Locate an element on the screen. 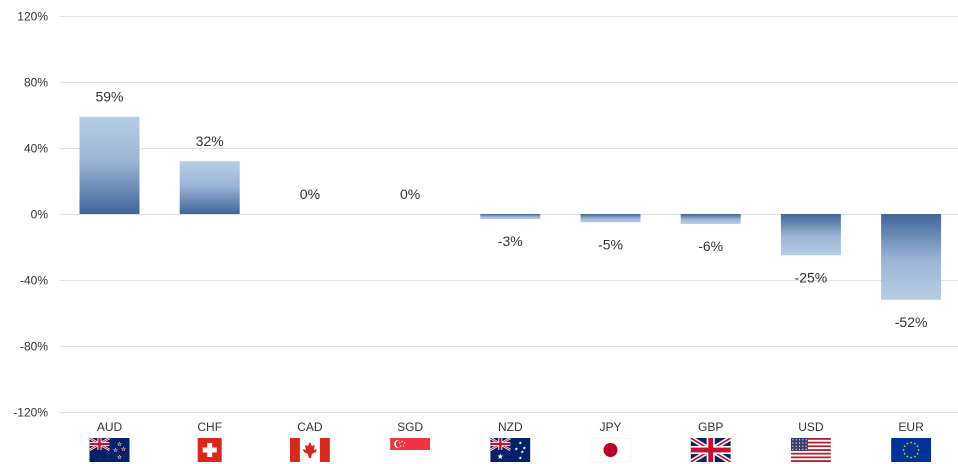  y-tick-label: 120% is located at coordinates (32, 17).